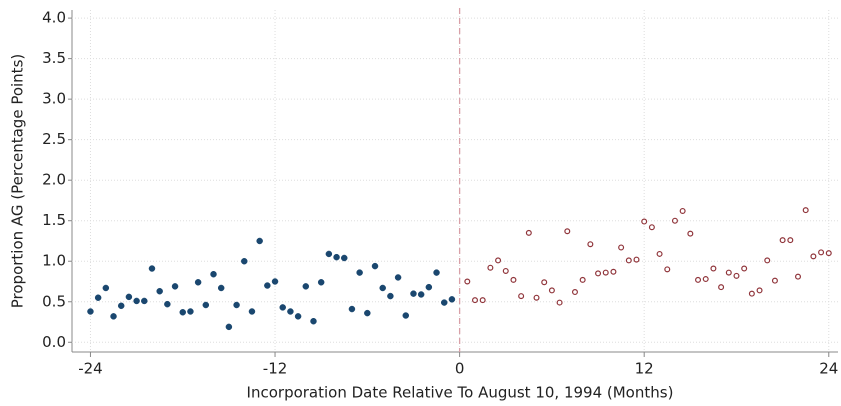  Describe the element at coordinates (828, 369) in the screenshot. I see `x-tick-label: 24` at that location.